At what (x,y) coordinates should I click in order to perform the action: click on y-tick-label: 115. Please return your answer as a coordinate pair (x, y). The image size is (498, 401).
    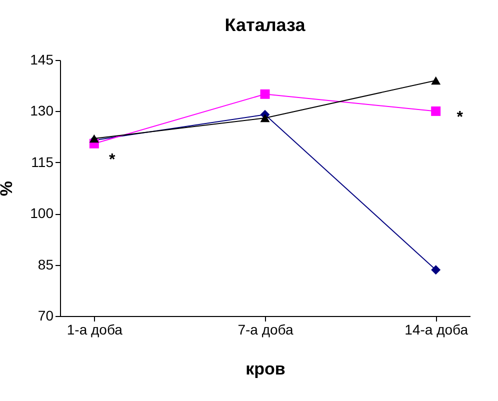
    Looking at the image, I should click on (42, 162).